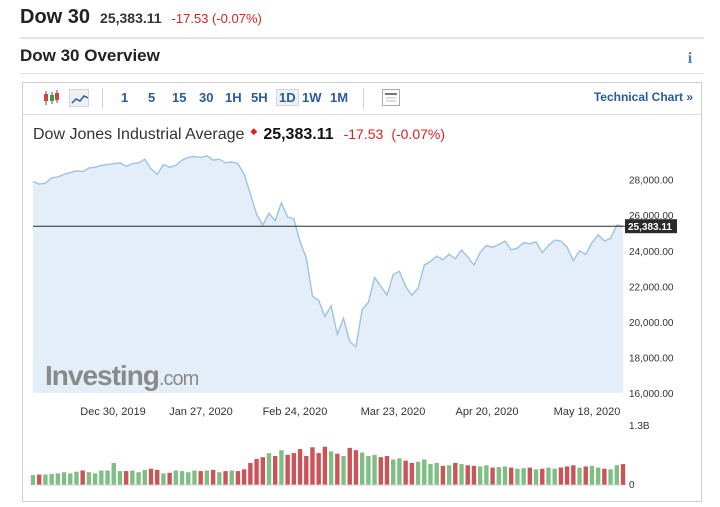  I want to click on header-divider, so click(362, 38).